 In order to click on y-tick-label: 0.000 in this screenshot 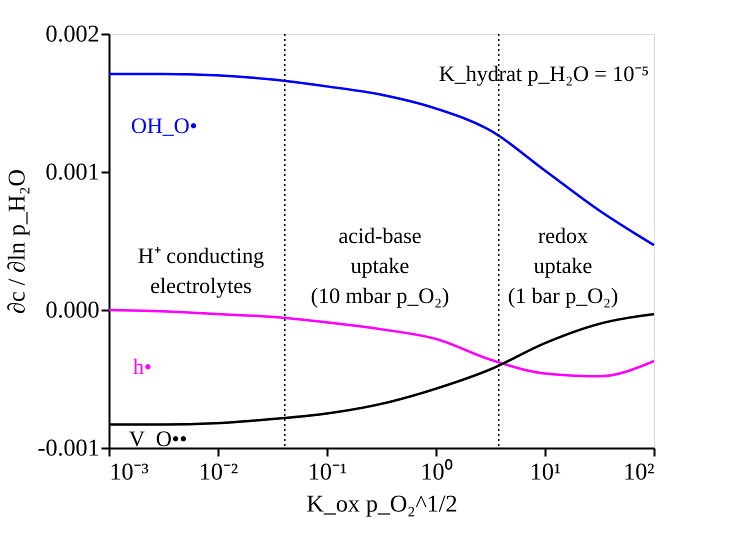, I will do `click(73, 311)`.